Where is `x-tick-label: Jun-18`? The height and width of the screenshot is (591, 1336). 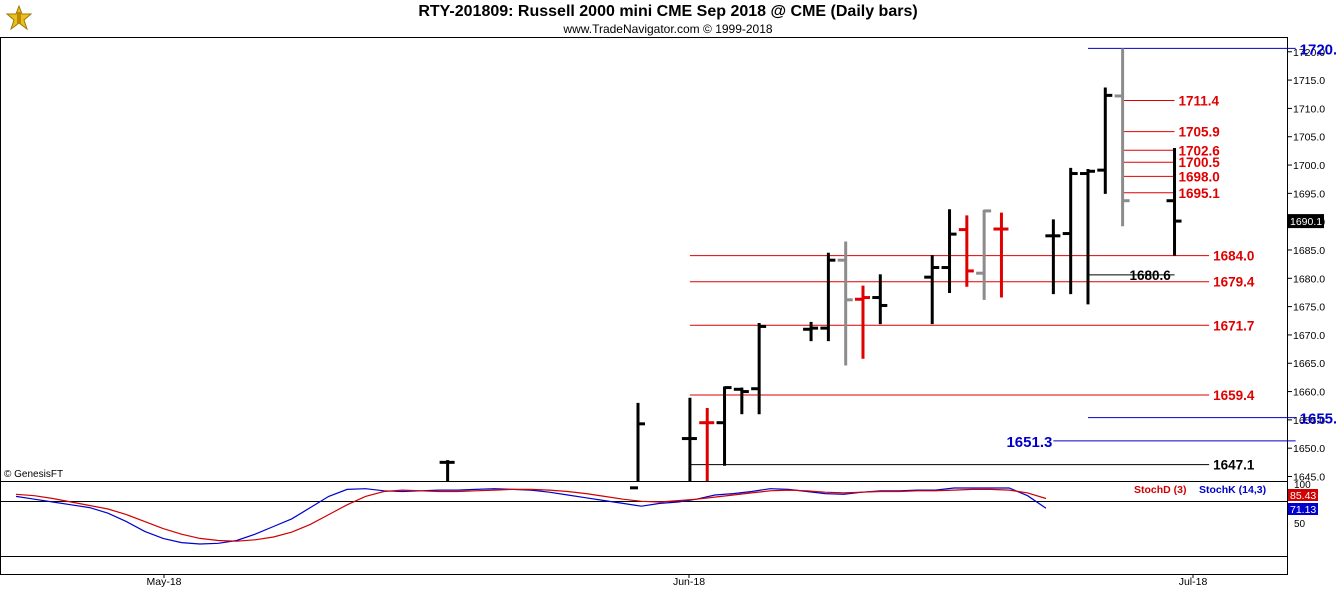
x-tick-label: Jun-18 is located at coordinates (689, 582).